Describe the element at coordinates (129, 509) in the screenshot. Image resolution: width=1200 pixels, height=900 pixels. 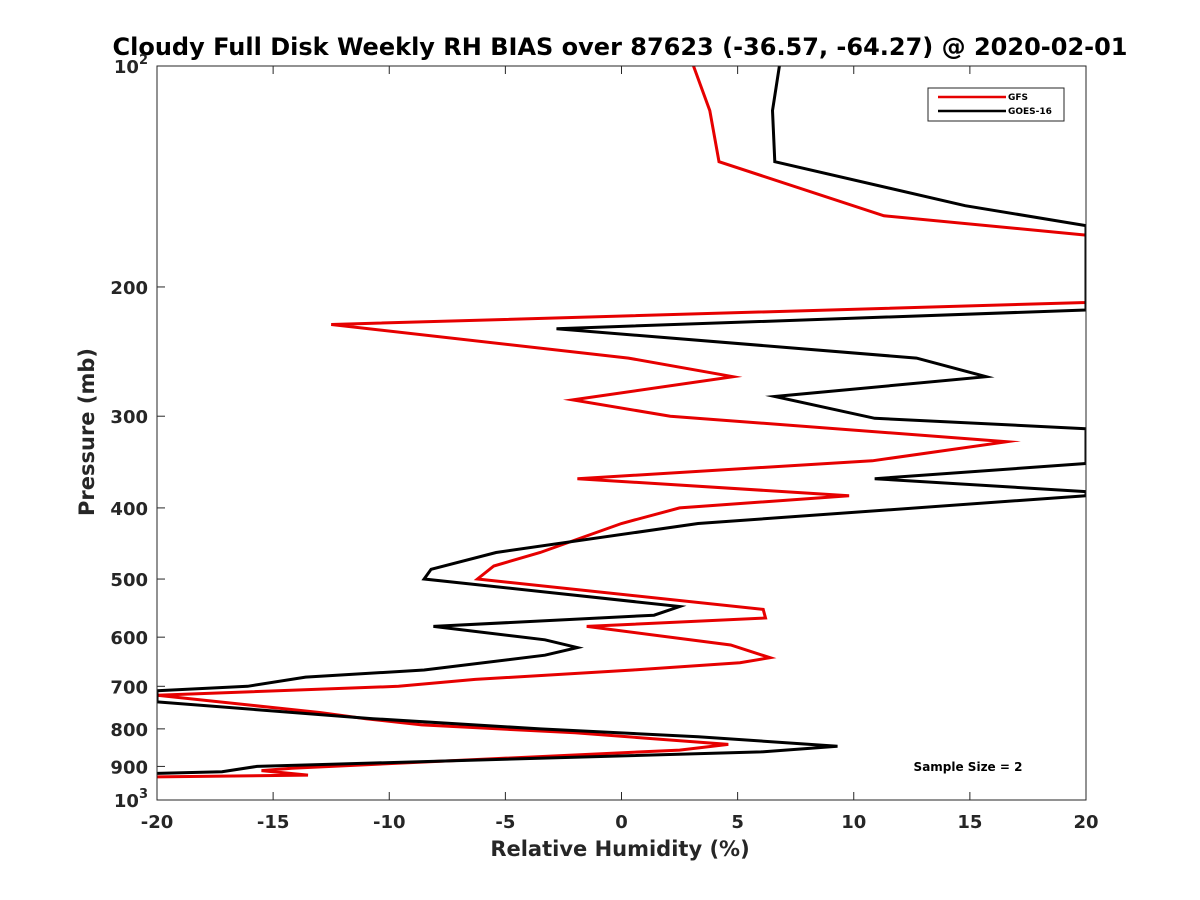
I see `y-tick-label: 400` at that location.